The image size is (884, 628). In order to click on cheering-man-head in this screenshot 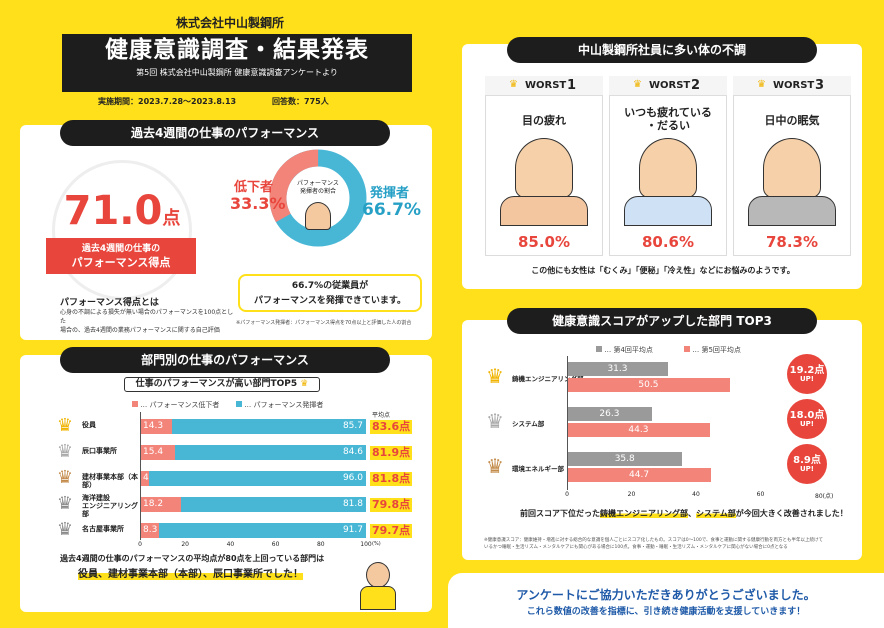, I will do `click(378, 575)`.